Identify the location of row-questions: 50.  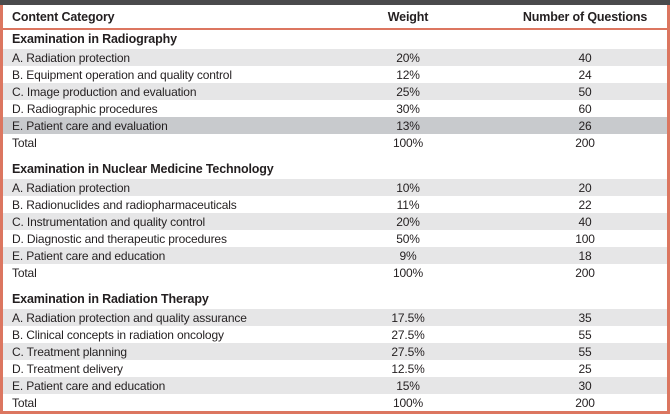
(585, 91).